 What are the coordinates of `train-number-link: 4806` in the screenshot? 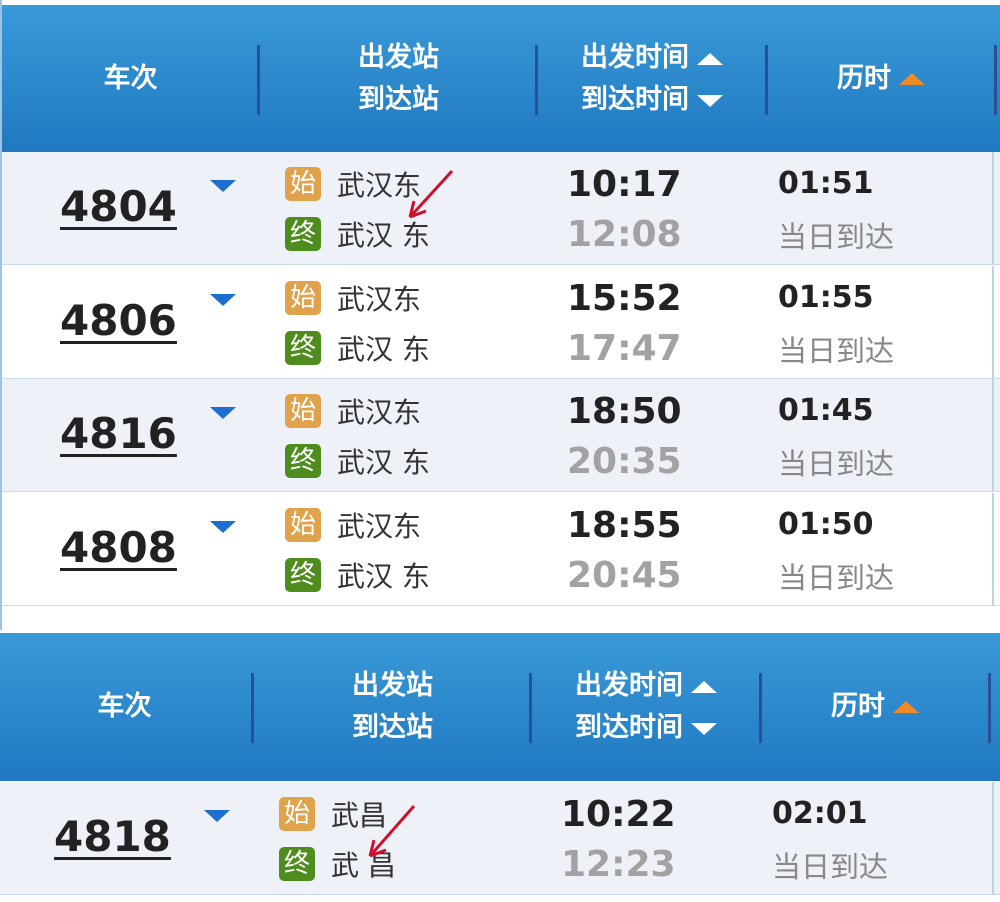 It's located at (118, 320).